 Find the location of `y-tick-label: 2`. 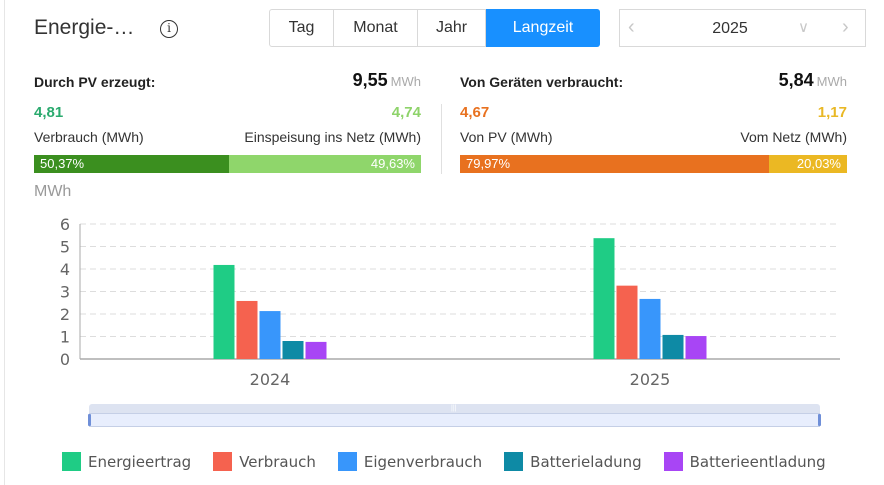

y-tick-label: 2 is located at coordinates (65, 314).